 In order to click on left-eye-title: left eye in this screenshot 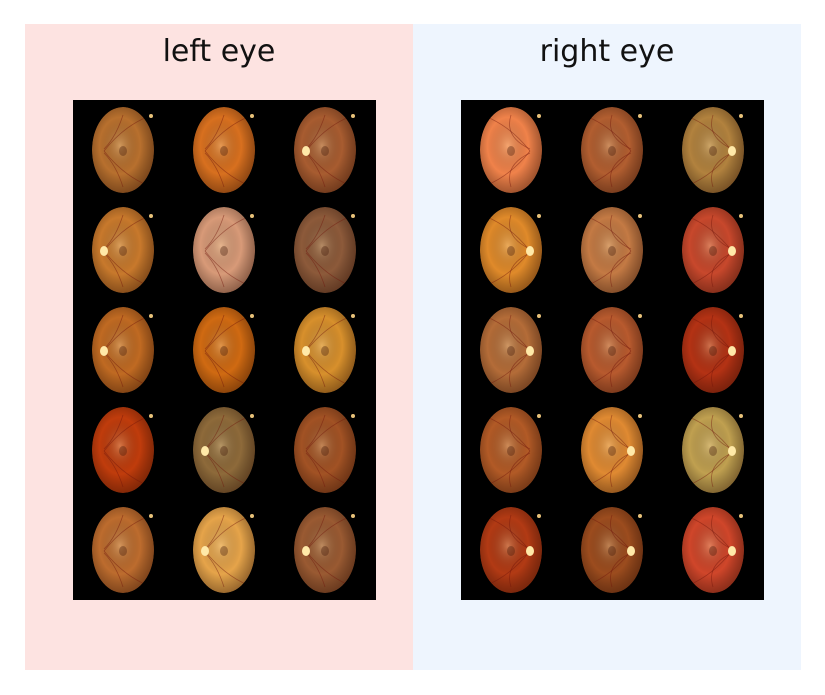, I will do `click(219, 51)`.